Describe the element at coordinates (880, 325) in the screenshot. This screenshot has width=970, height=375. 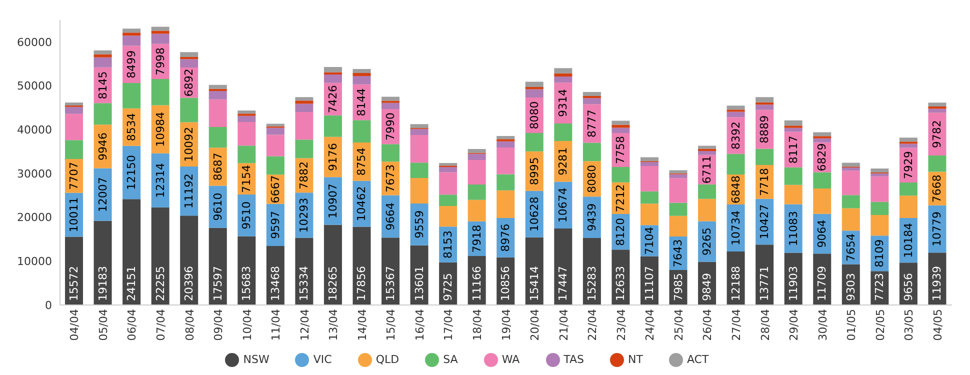
I see `x-tick-label: 02/05` at that location.